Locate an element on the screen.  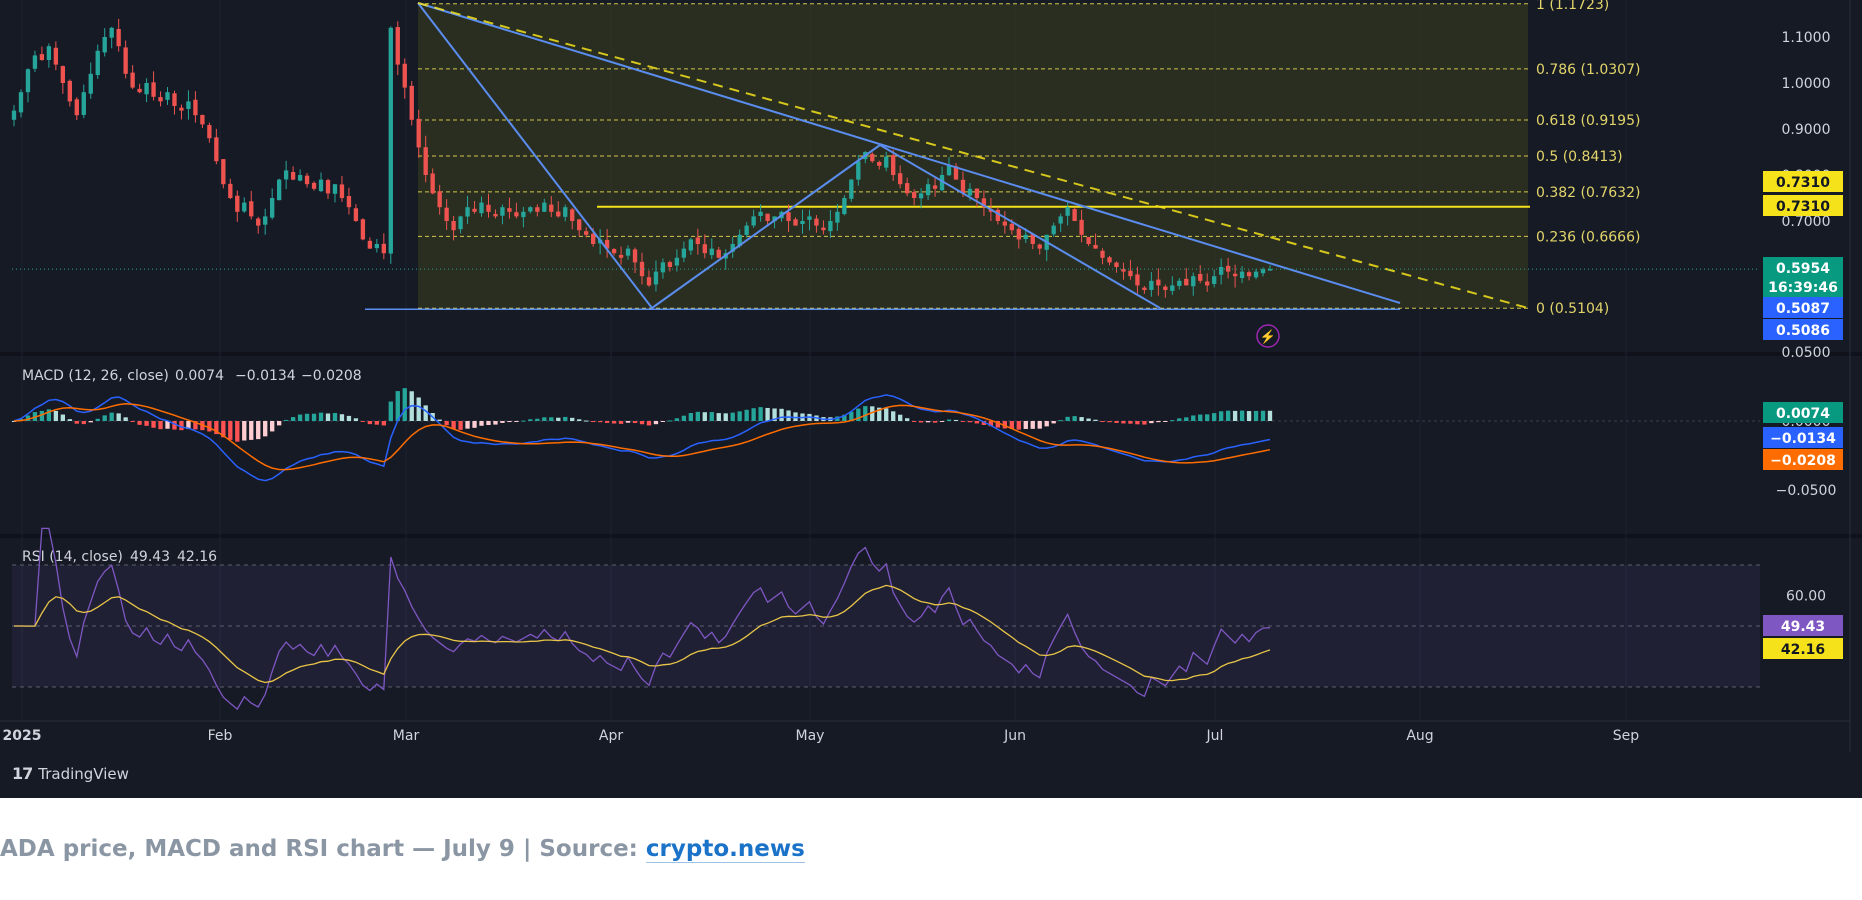
tradingview-logo: 17 TradingView is located at coordinates (70, 773).